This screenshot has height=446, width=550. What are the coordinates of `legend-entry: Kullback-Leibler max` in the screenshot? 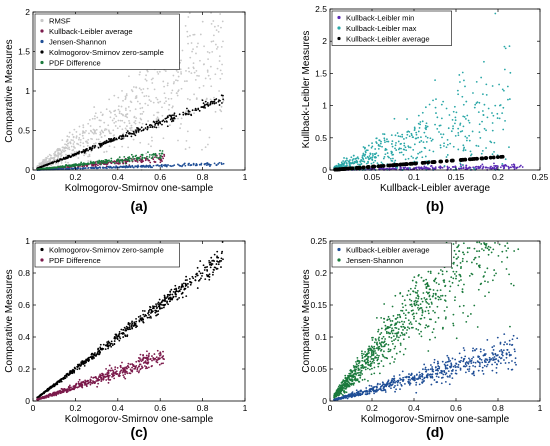 It's located at (381, 28).